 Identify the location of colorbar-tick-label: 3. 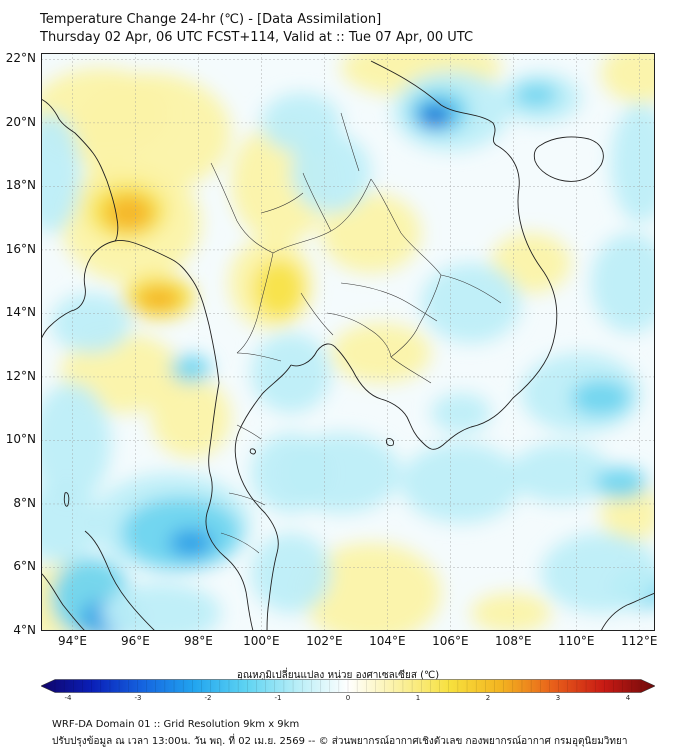
(558, 698).